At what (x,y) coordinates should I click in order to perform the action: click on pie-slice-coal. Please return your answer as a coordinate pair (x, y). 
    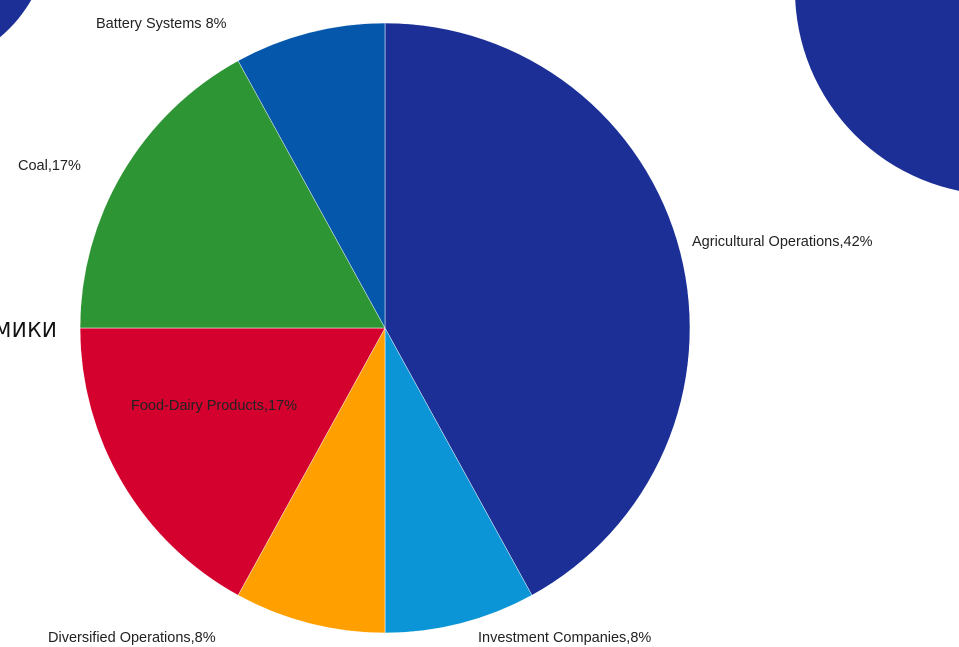
    Looking at the image, I should click on (232, 194).